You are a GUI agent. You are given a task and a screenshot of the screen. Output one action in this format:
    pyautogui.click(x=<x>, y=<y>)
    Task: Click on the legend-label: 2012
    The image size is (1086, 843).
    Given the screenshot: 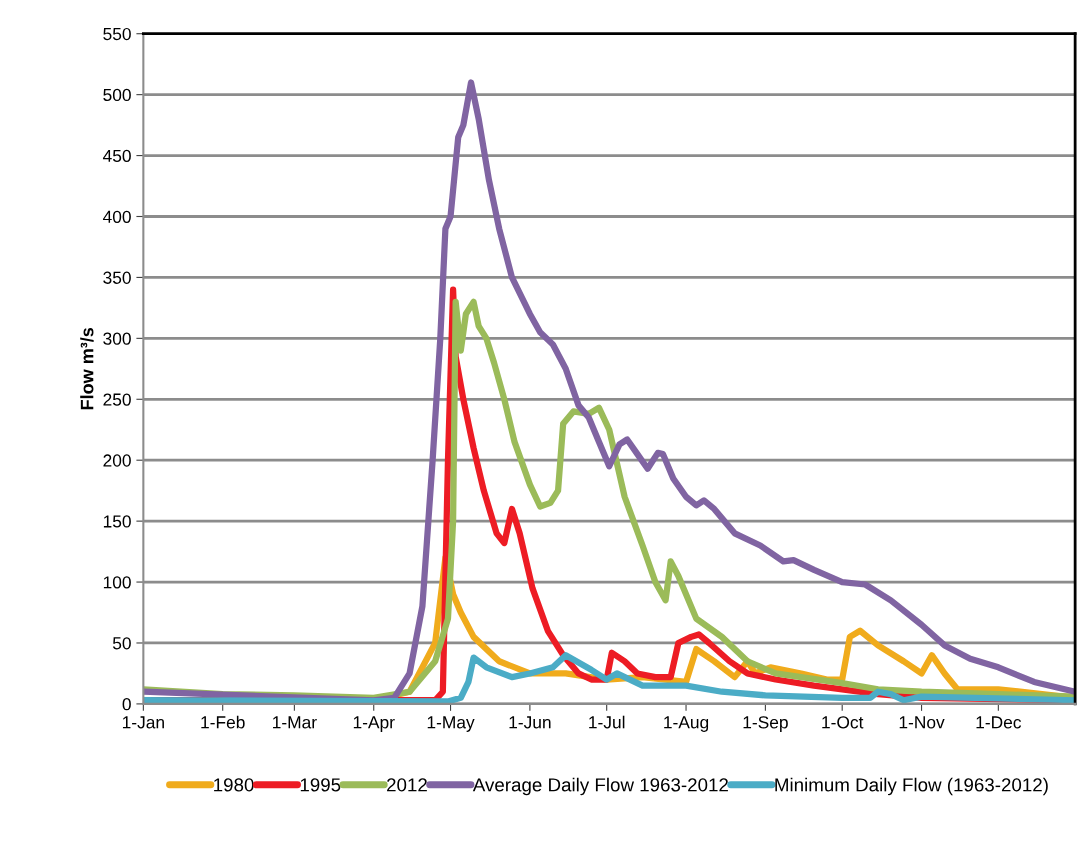 What is the action you would take?
    pyautogui.click(x=407, y=785)
    